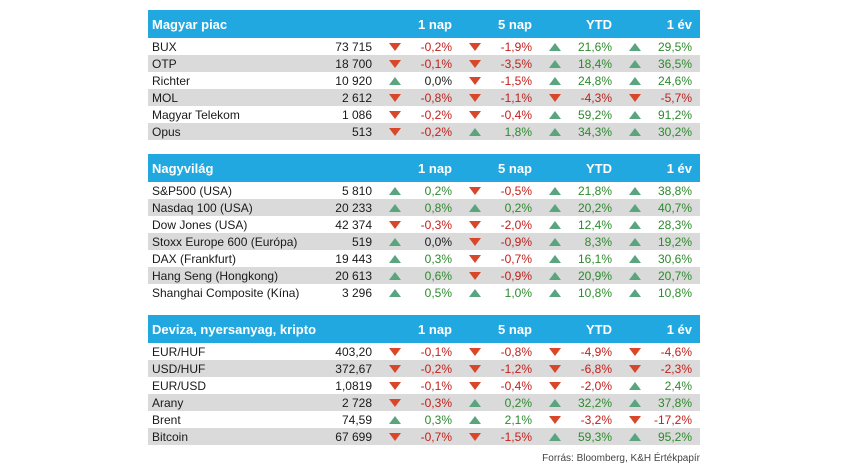  Describe the element at coordinates (652, 98) in the screenshot. I see `change-cell: -5,7%` at that location.